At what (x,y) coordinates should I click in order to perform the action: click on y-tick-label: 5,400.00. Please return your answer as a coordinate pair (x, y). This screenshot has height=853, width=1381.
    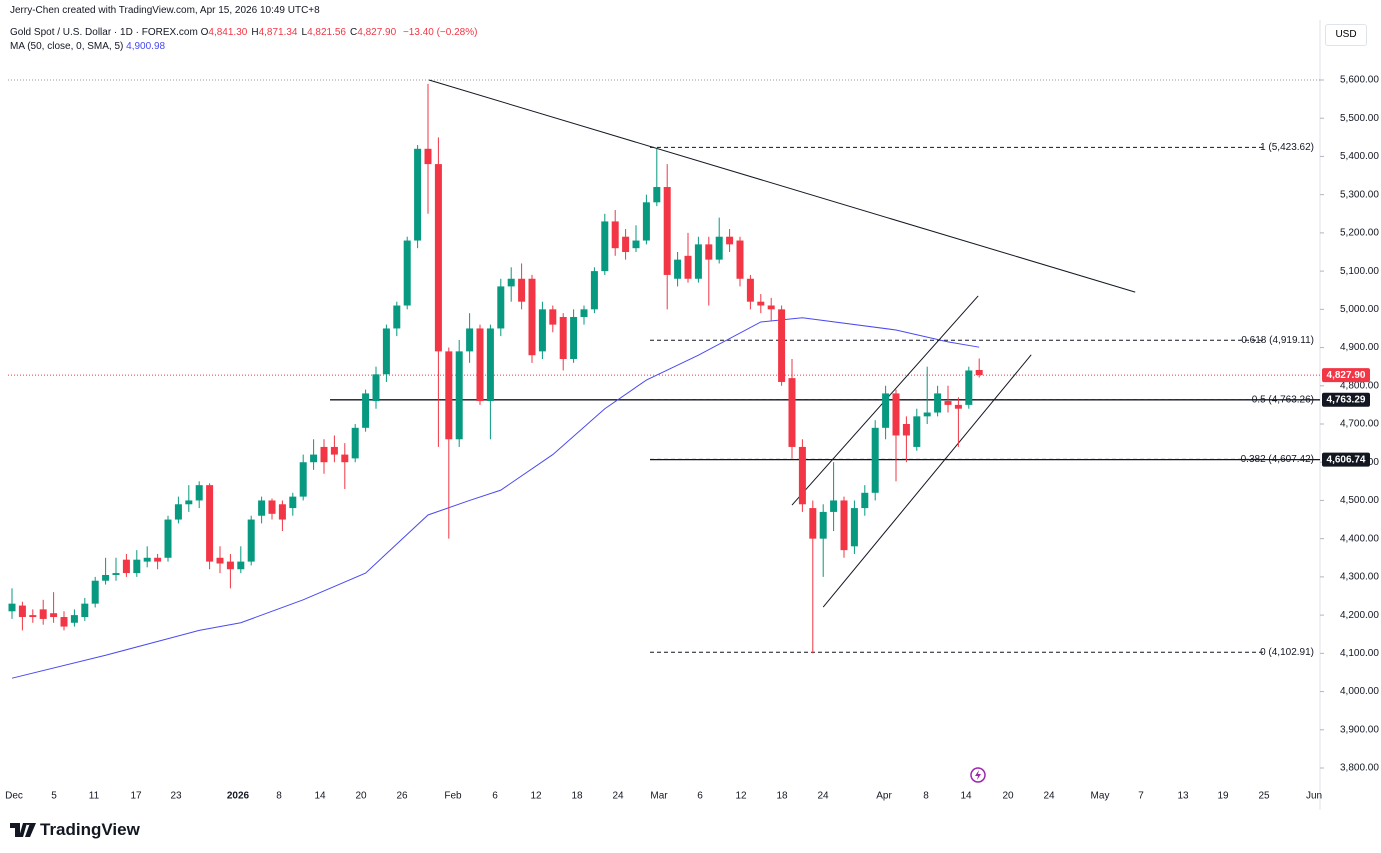
    Looking at the image, I should click on (1359, 156).